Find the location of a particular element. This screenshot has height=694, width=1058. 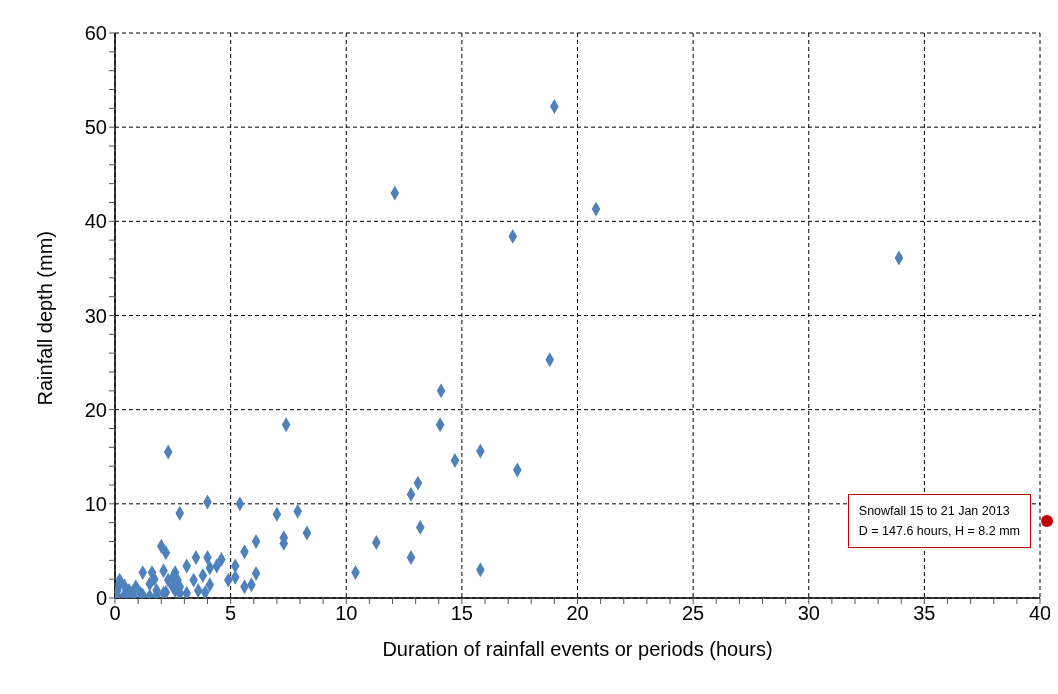

x-tick-label: 0 is located at coordinates (115, 613).